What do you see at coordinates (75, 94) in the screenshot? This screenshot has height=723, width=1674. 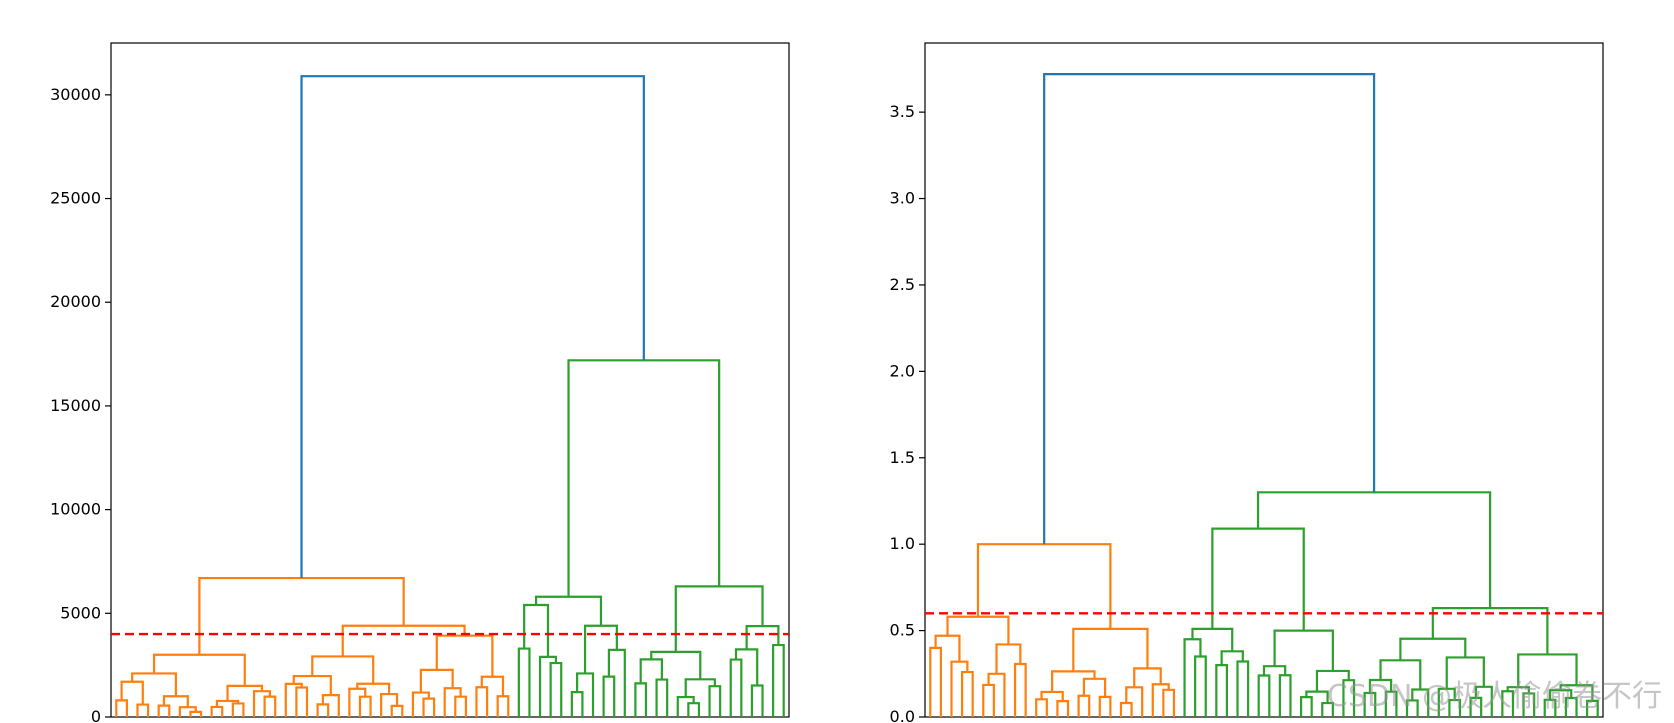 I see `y-tick-label: 30000` at bounding box center [75, 94].